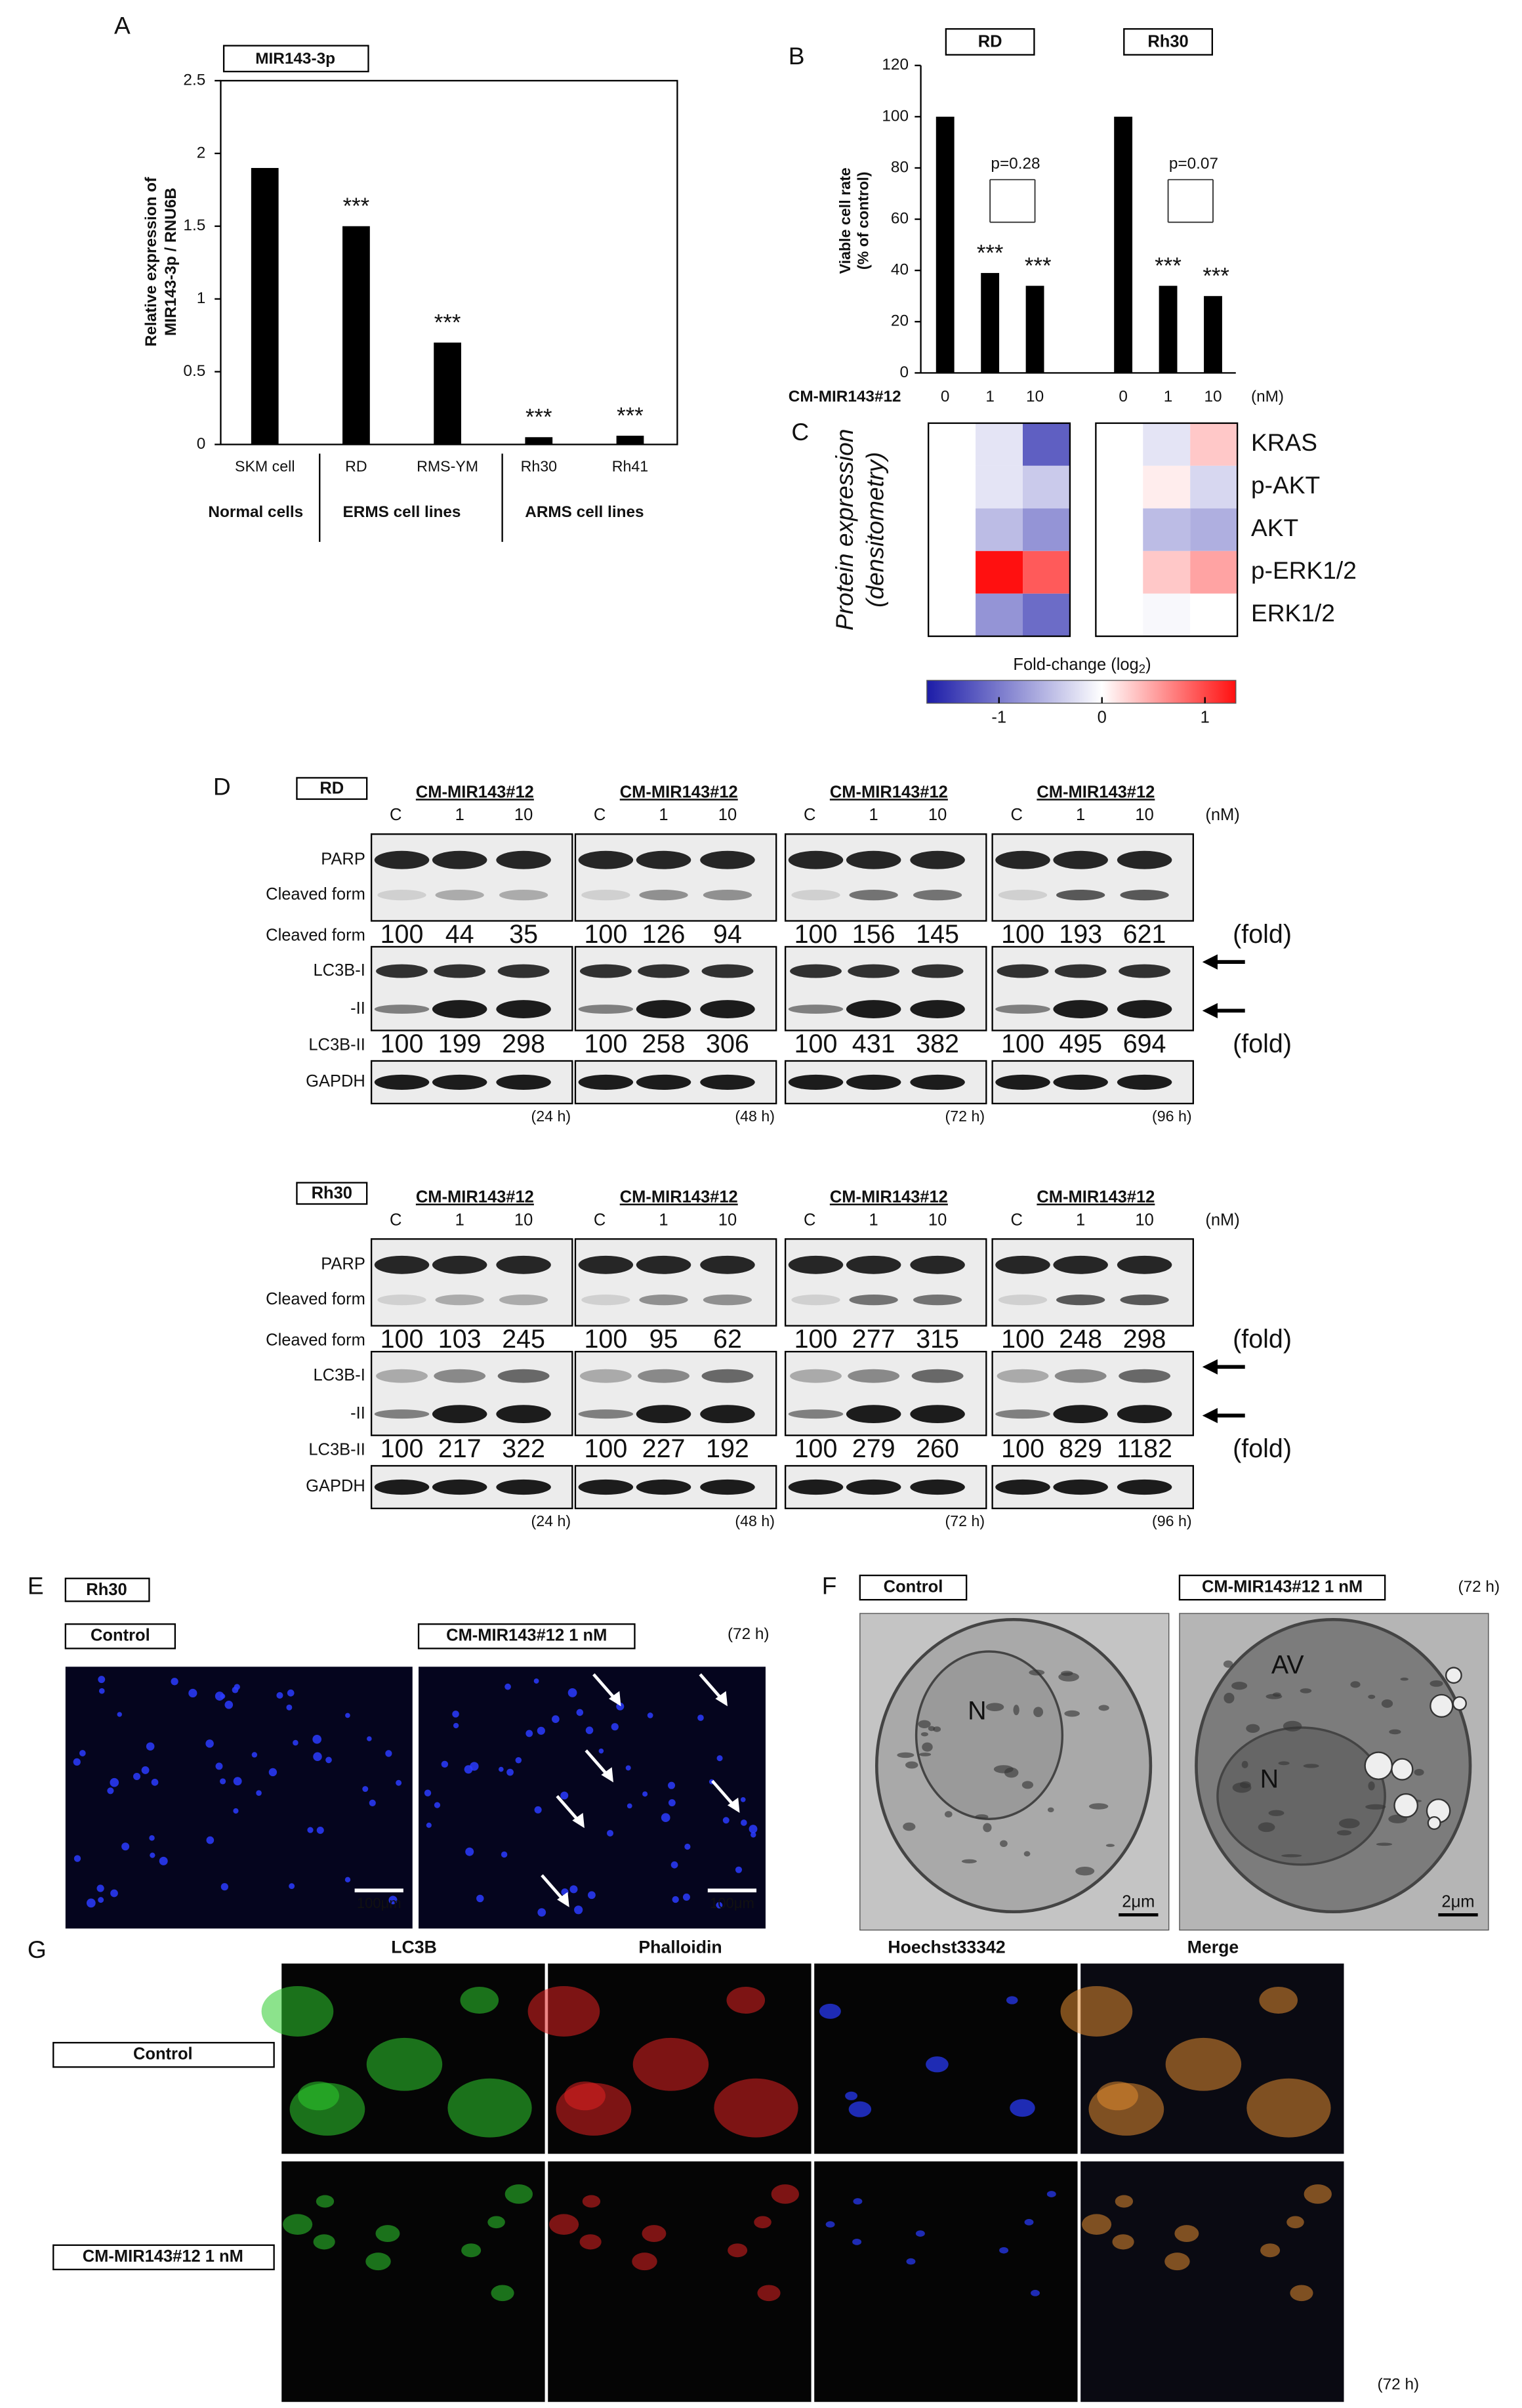 The image size is (1522, 2408). Describe the element at coordinates (1193, 164) in the screenshot. I see `p-value: p=0.07` at that location.